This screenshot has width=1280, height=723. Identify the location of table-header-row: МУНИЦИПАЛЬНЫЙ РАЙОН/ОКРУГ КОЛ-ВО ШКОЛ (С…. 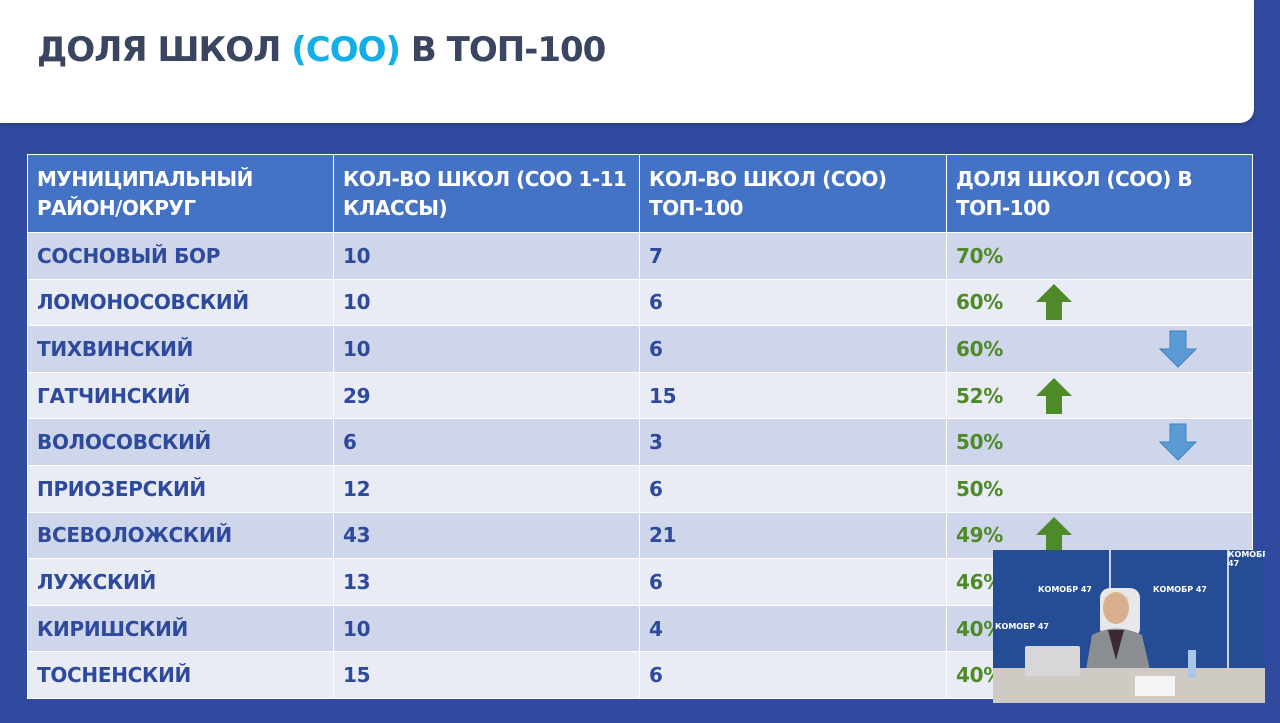
(640, 193).